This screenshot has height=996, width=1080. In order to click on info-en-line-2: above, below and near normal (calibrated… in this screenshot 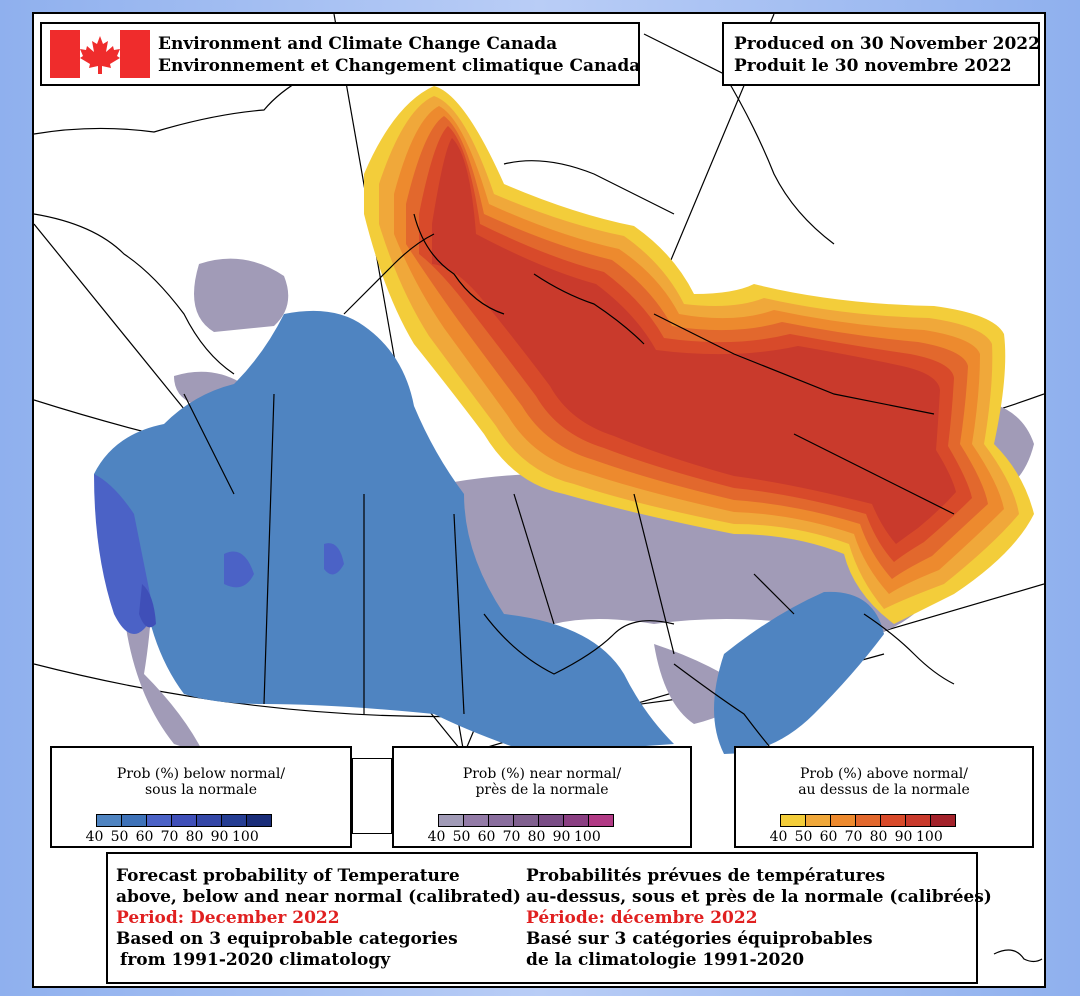, I will do `click(318, 897)`.